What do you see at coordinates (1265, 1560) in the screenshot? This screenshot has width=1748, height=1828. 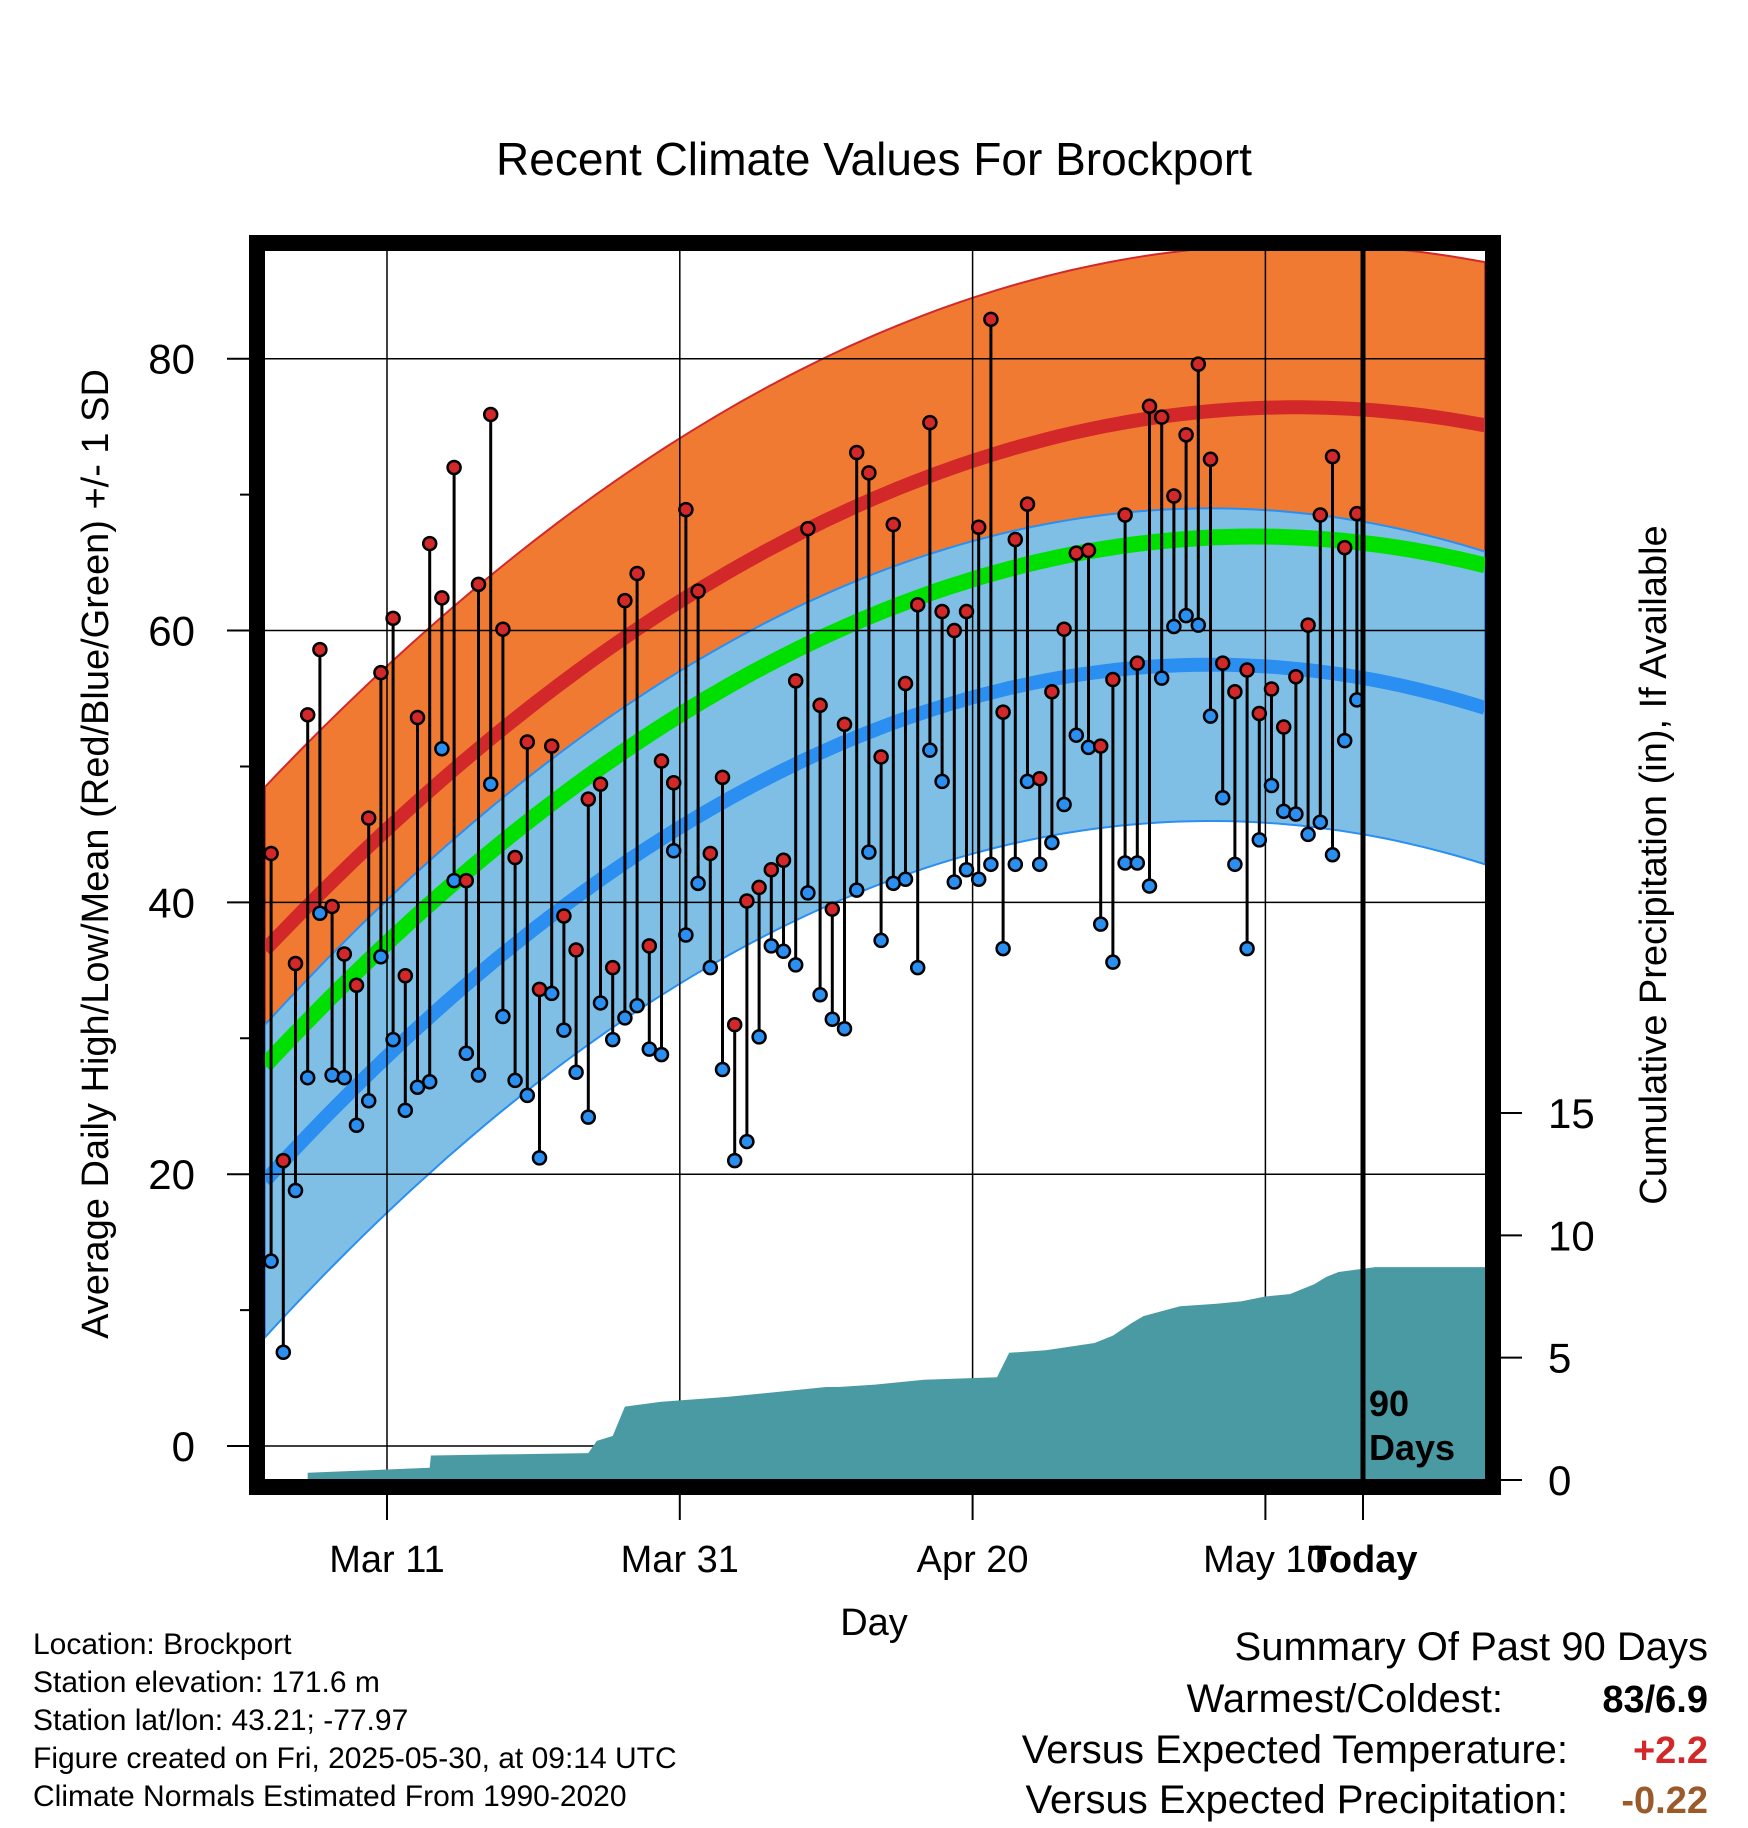 I see `x-tick-label: May 10` at bounding box center [1265, 1560].